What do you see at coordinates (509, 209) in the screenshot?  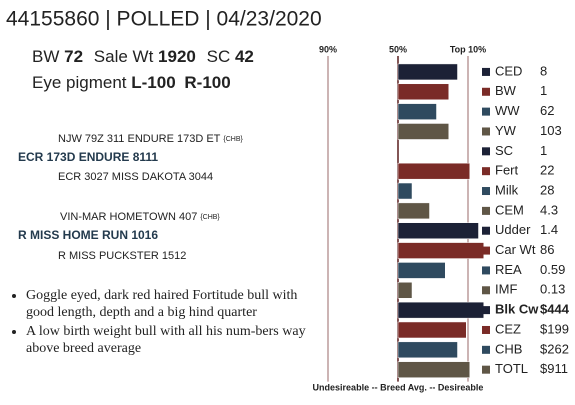 I see `trait-label: CEM` at bounding box center [509, 209].